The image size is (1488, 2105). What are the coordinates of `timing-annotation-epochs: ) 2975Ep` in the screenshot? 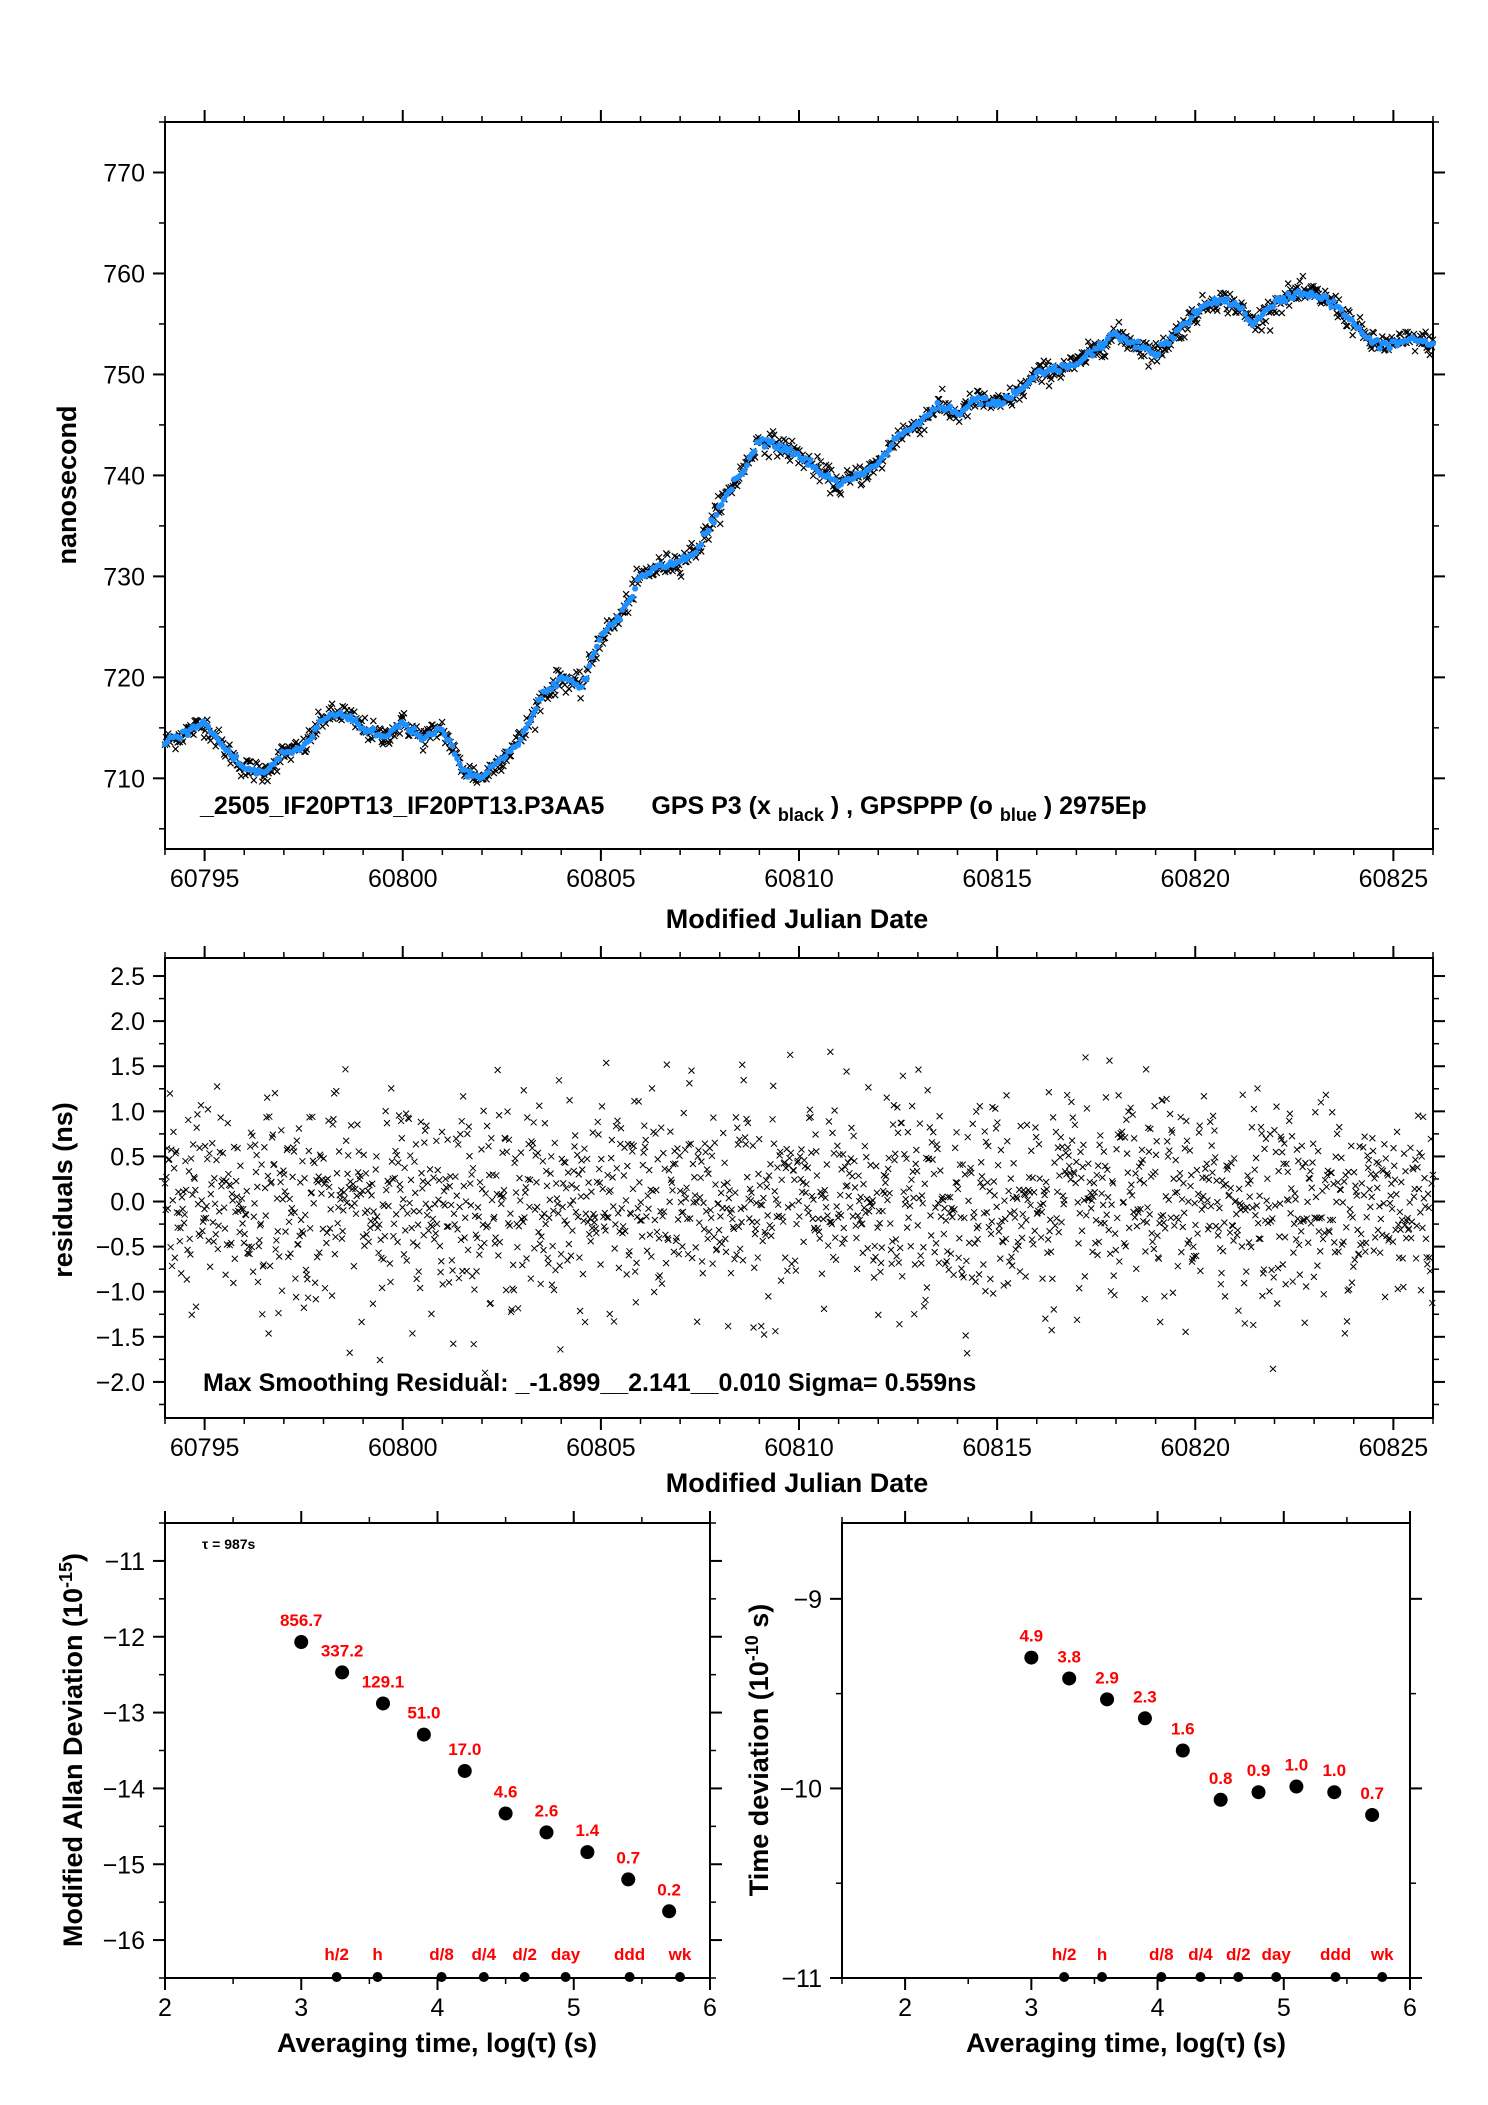 It's located at (1095, 806).